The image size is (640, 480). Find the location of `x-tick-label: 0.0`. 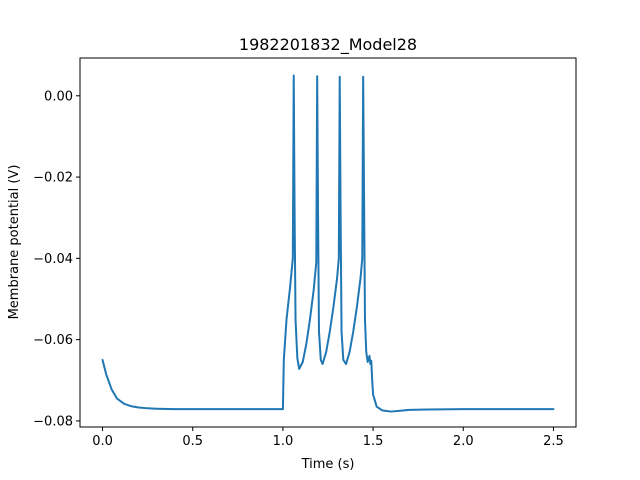

x-tick-label: 0.0 is located at coordinates (102, 441).